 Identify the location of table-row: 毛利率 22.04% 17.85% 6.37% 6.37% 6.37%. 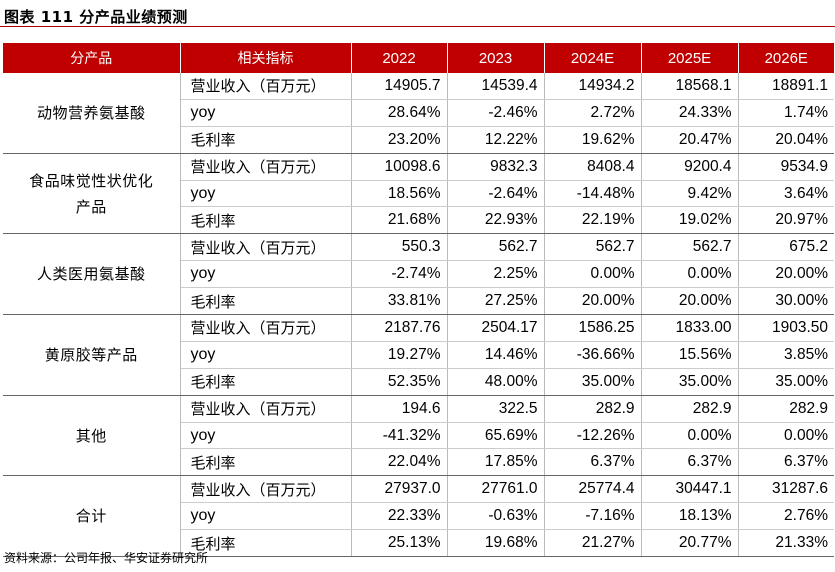
(418, 462).